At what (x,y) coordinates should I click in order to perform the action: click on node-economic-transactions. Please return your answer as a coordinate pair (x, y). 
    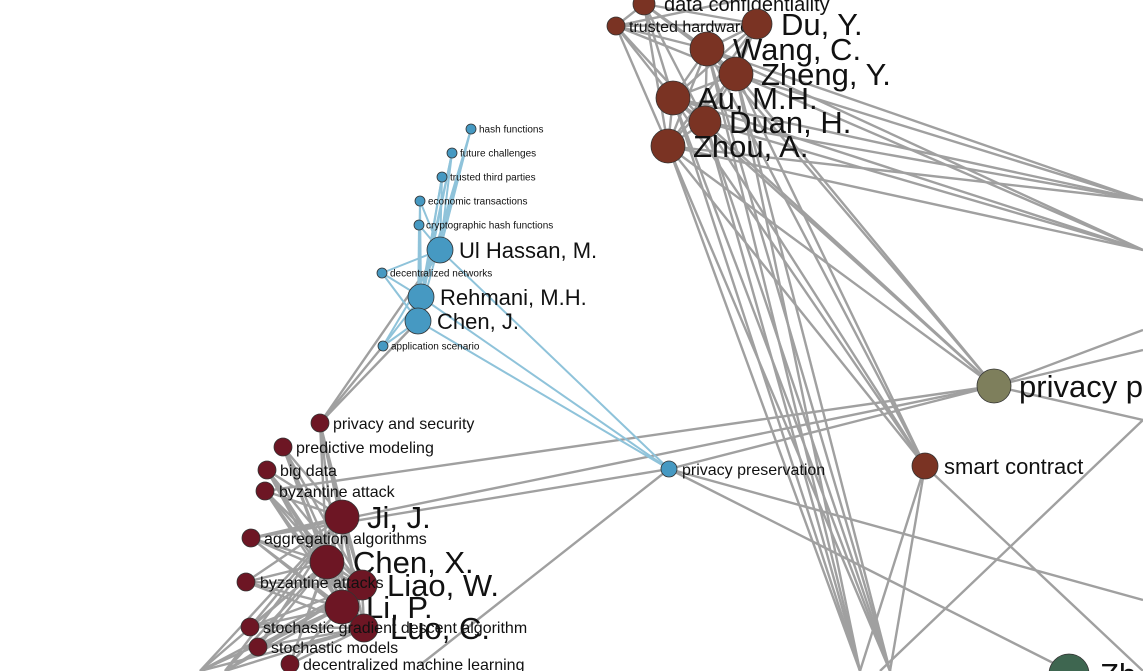
    Looking at the image, I should click on (420, 201).